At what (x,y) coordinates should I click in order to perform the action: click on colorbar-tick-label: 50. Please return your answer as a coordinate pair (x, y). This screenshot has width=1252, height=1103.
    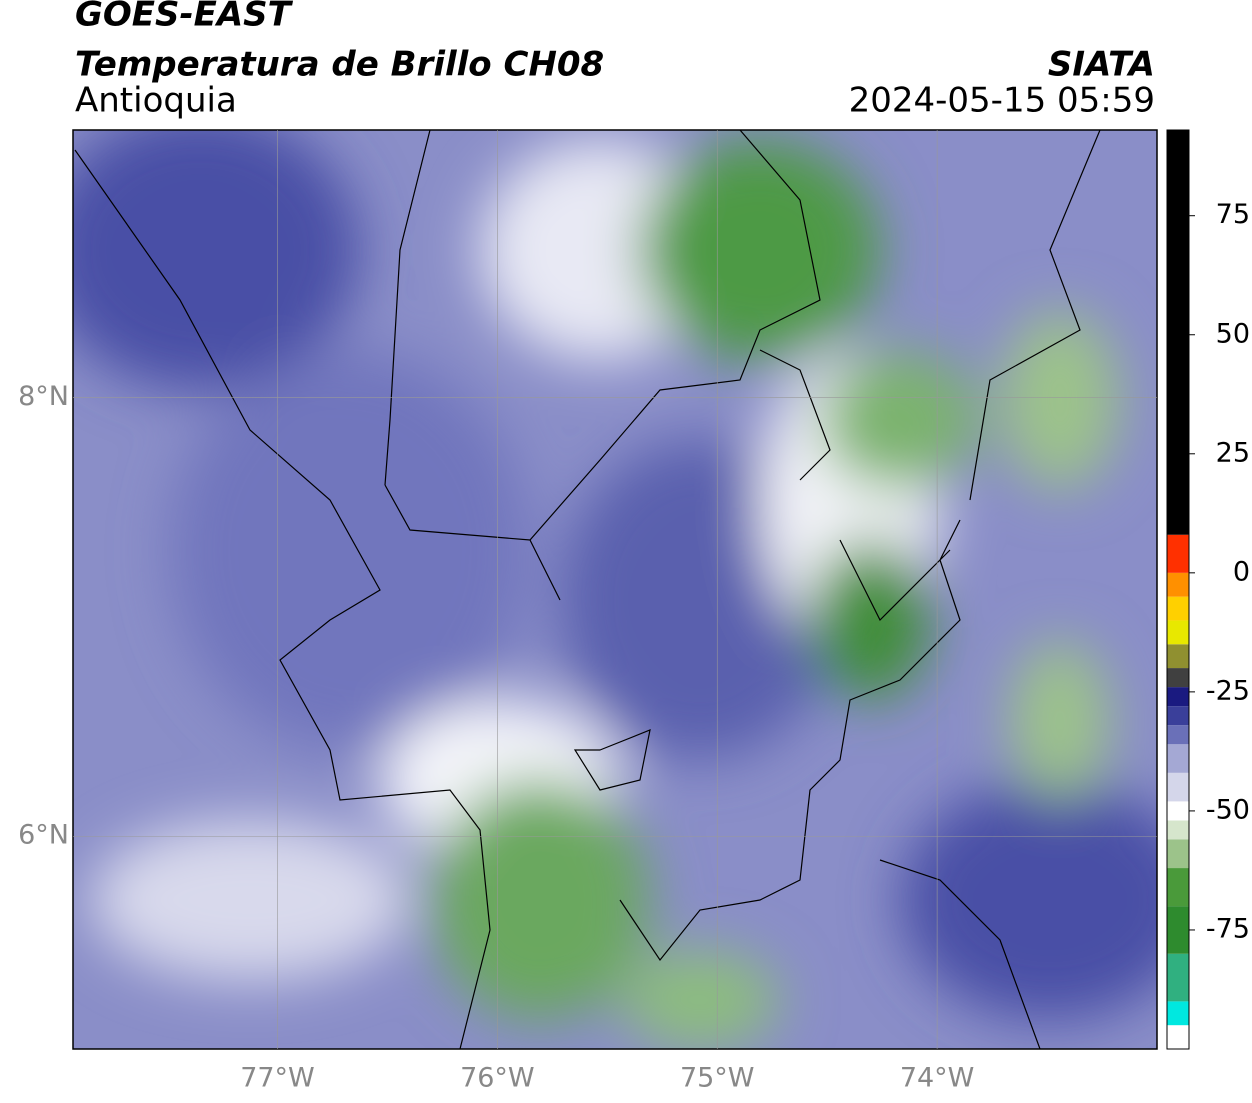
    Looking at the image, I should click on (1233, 333).